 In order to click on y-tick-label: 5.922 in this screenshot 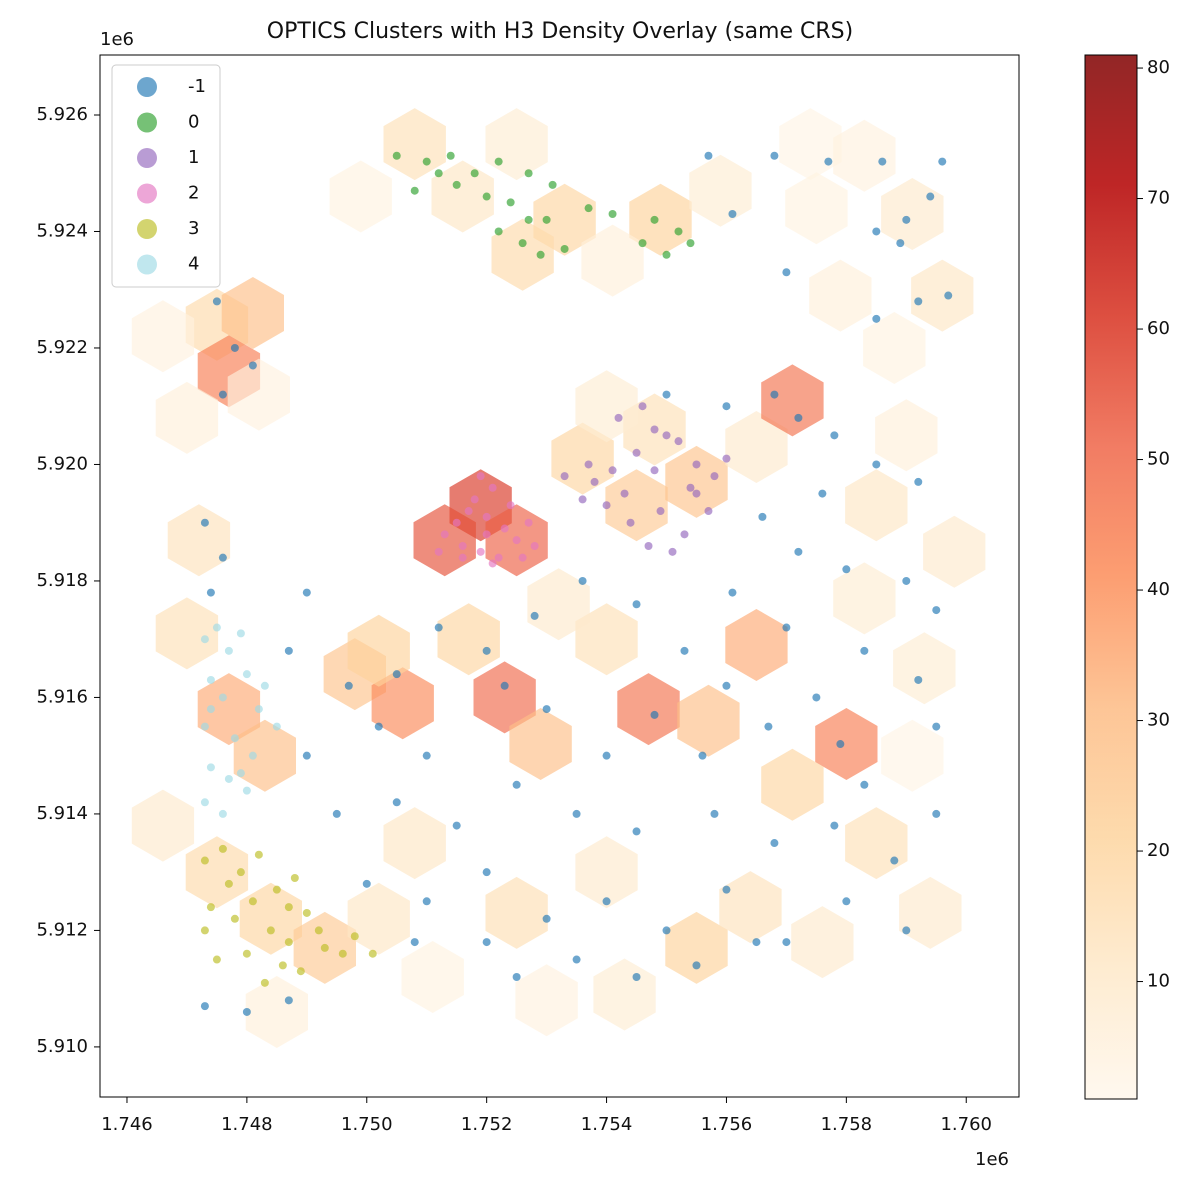, I will do `click(62, 347)`.